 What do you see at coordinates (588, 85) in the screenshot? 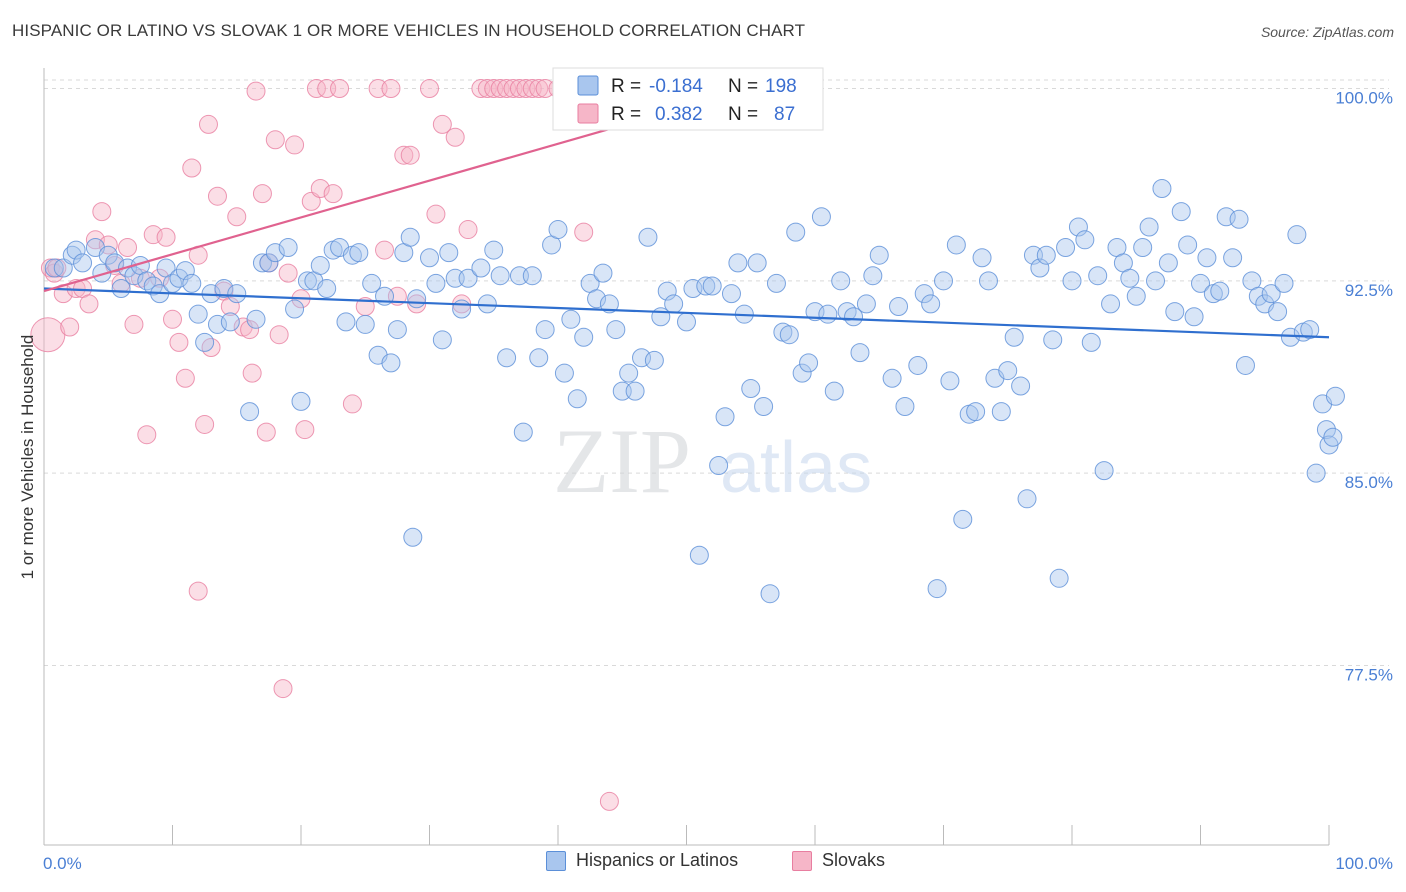
I see `legend-swatch-blue` at bounding box center [588, 85].